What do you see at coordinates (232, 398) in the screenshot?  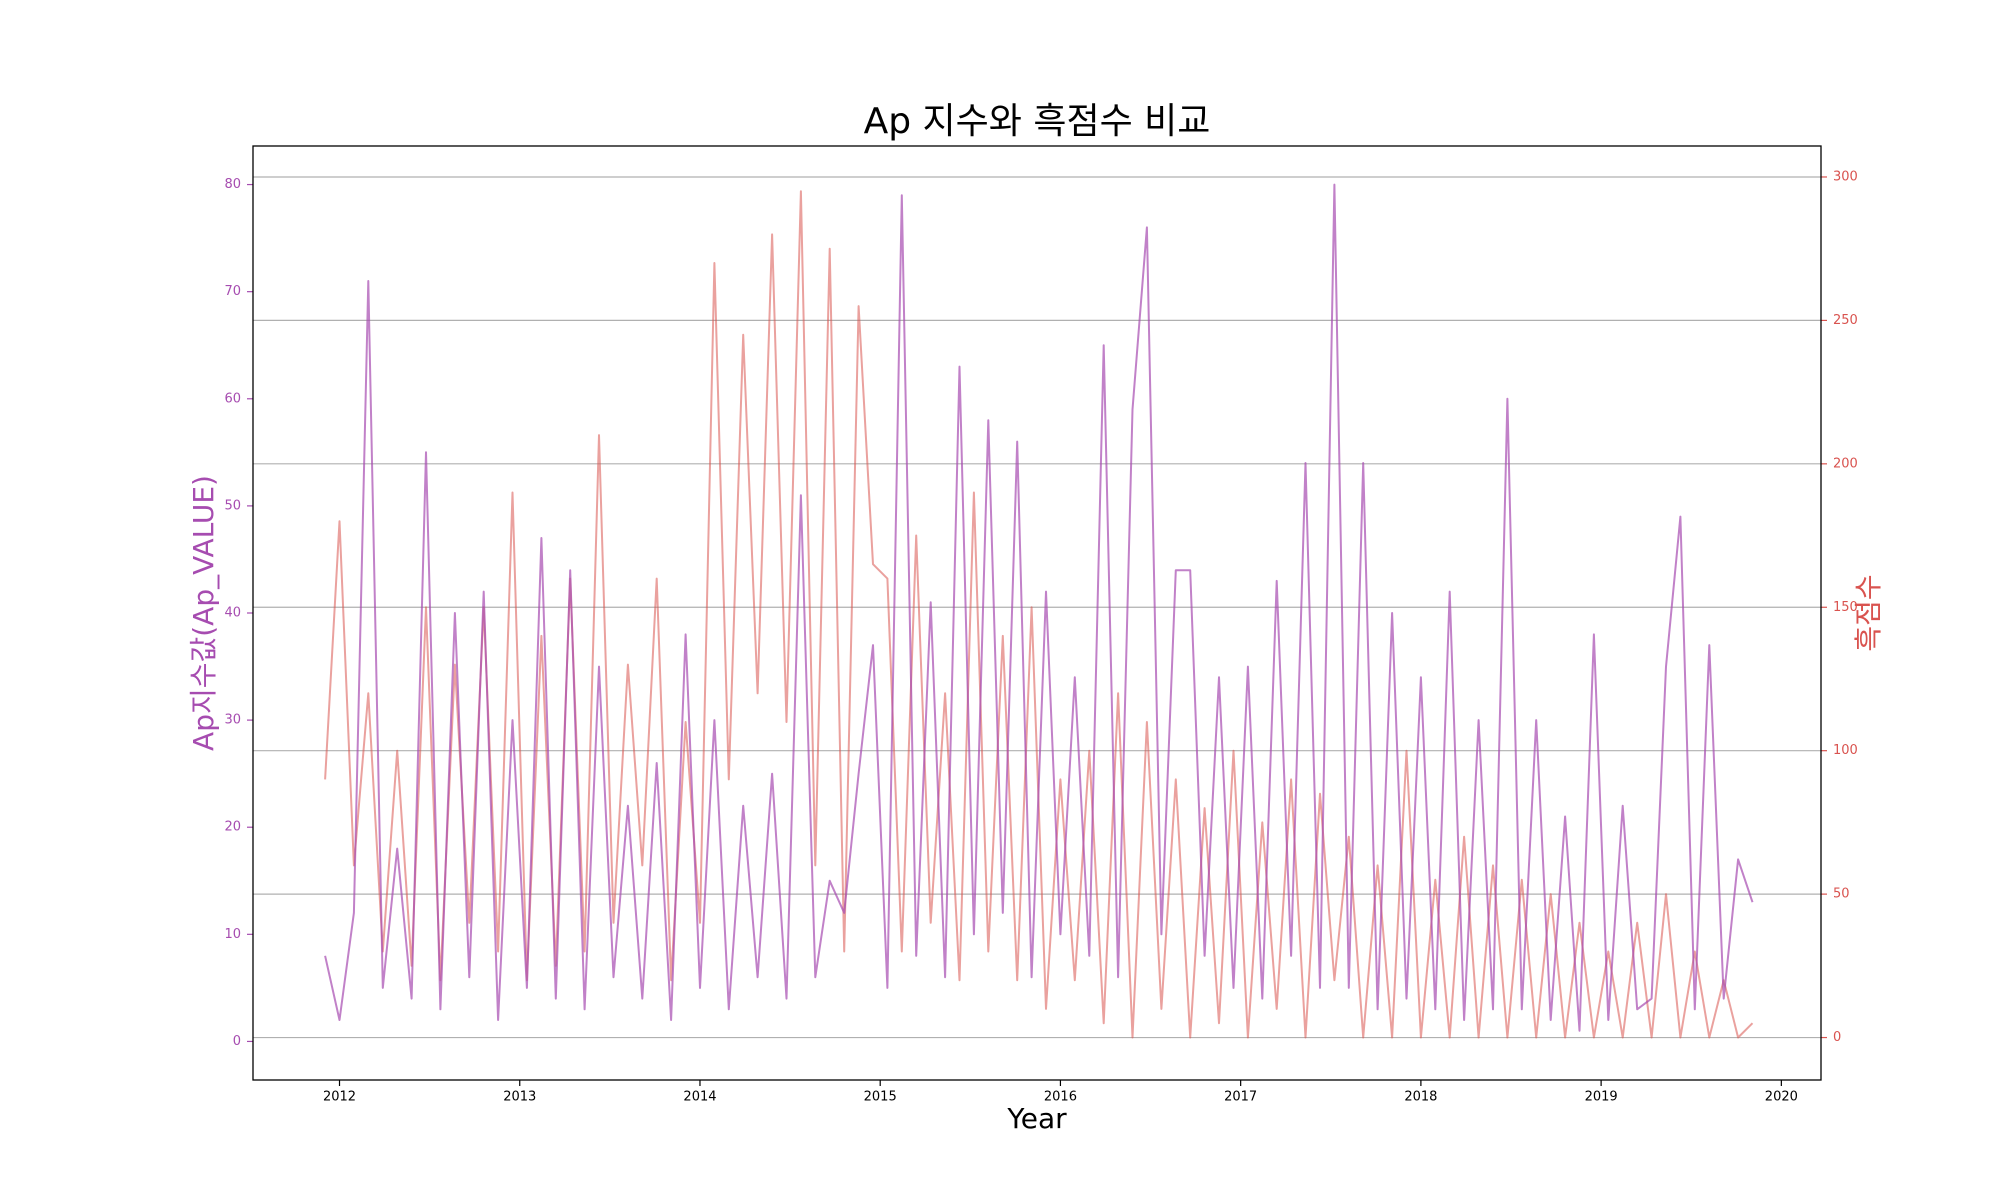 I see `y-tick-label: 60` at bounding box center [232, 398].